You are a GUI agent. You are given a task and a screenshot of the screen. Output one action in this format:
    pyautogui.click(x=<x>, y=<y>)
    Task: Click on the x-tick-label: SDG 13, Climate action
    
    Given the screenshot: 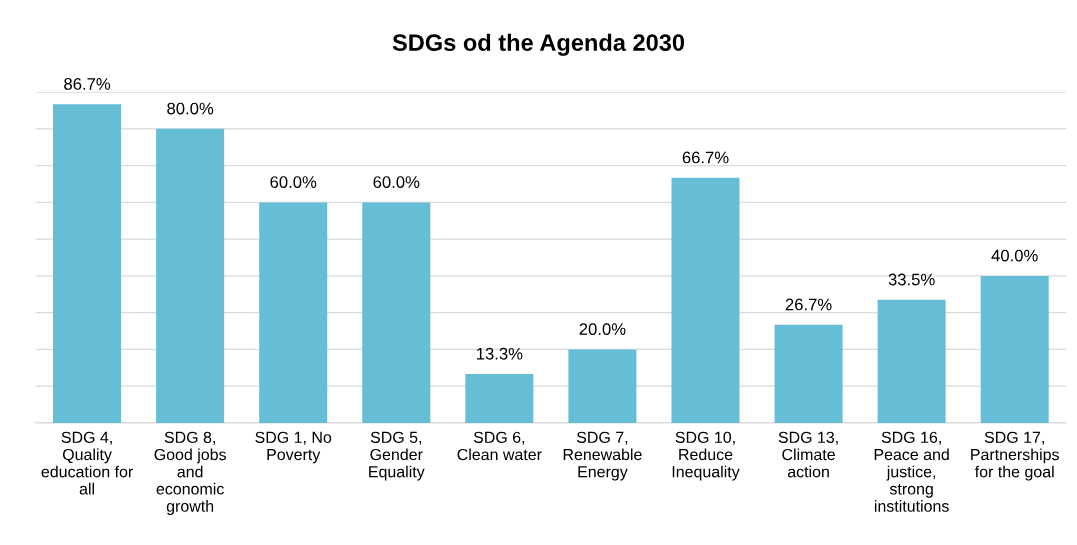 What is the action you would take?
    pyautogui.click(x=808, y=454)
    